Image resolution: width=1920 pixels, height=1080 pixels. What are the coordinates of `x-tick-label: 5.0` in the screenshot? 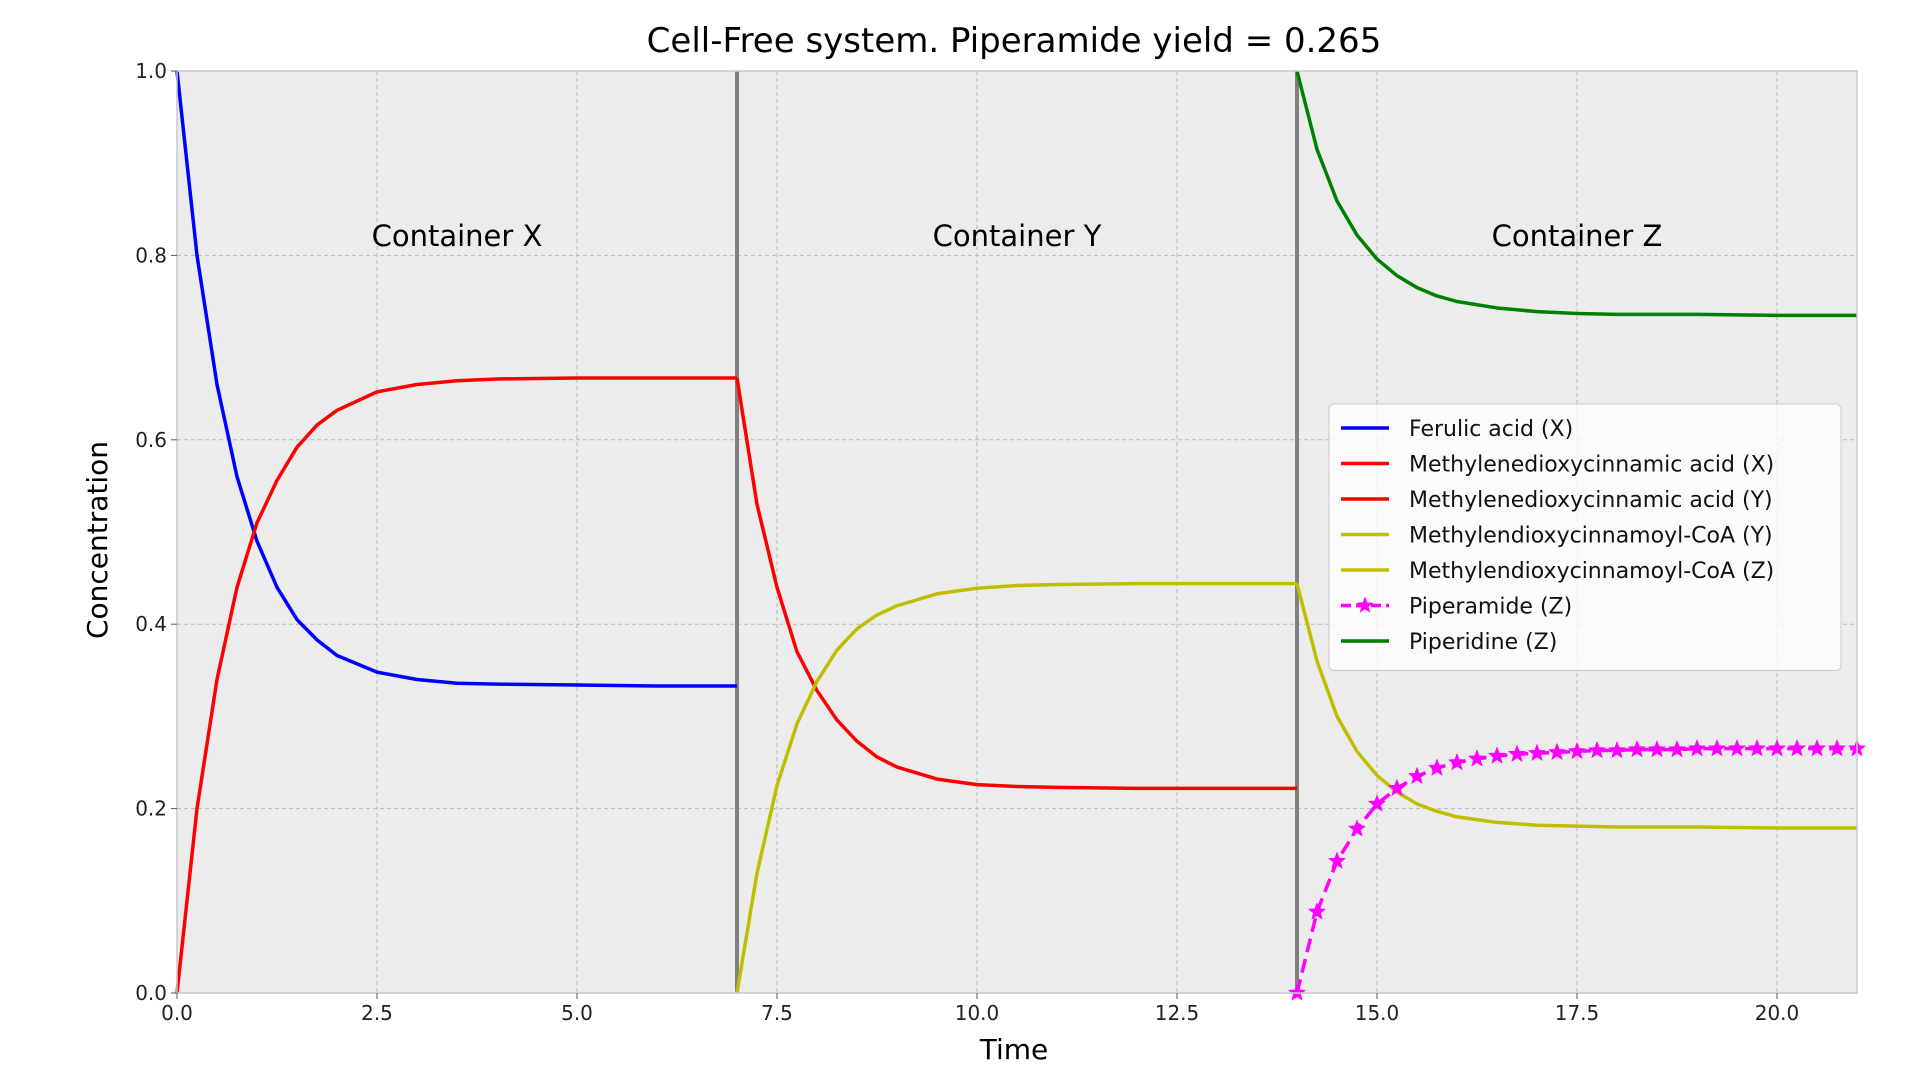 It's located at (577, 1013).